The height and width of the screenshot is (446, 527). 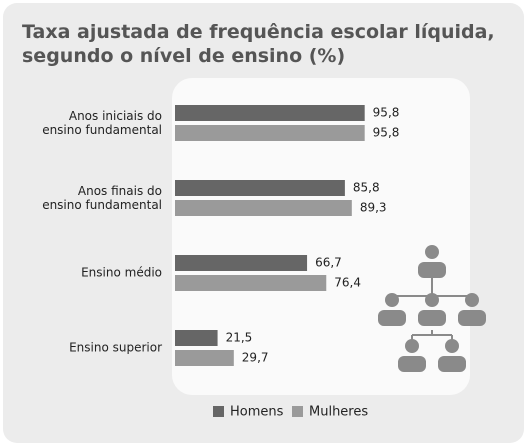 I want to click on people-icon-figures, so click(x=432, y=308).